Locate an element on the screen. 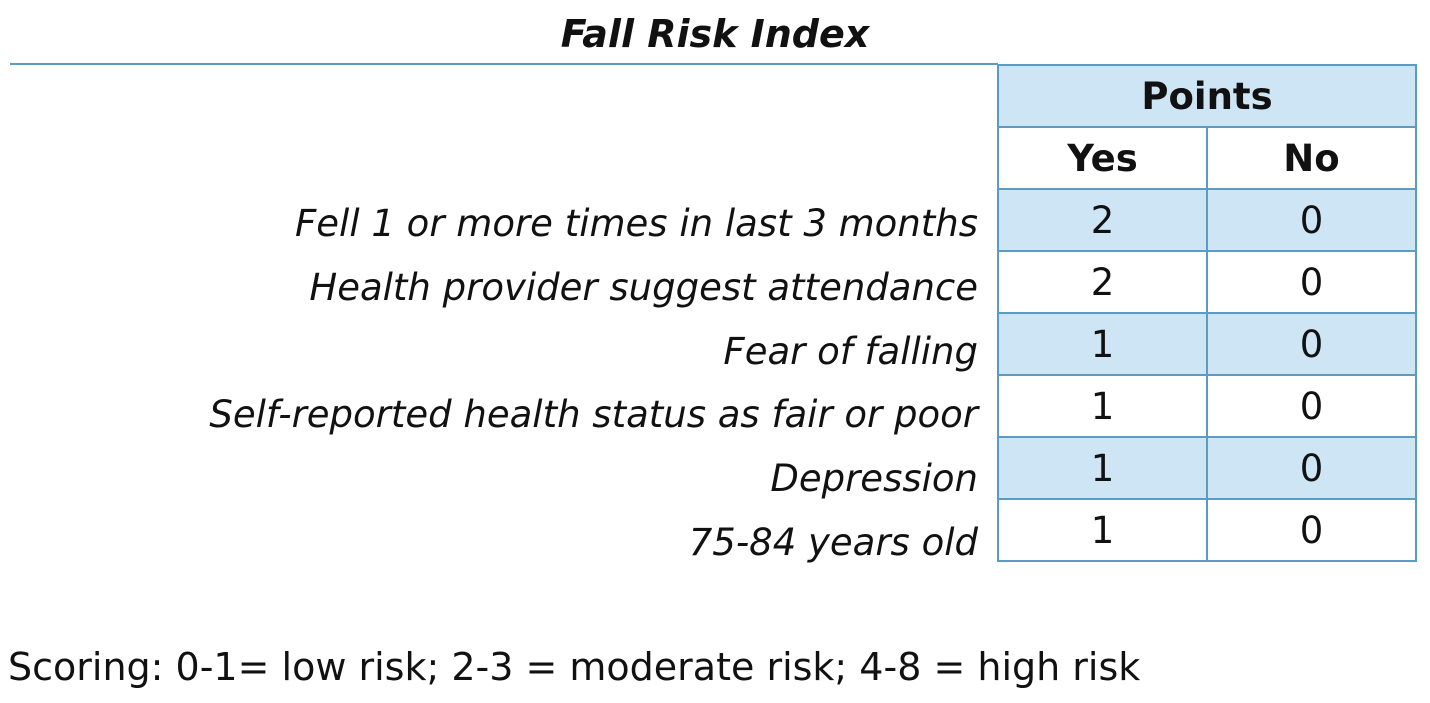  row-label-age: 75-84 years old is located at coordinates (833, 542).